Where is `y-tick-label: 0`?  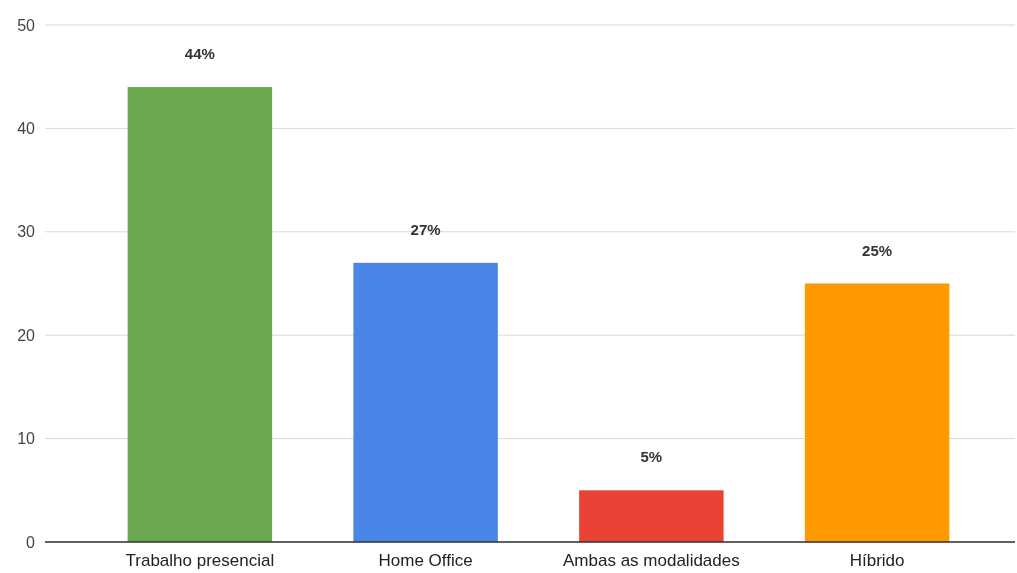
y-tick-label: 0 is located at coordinates (31, 542).